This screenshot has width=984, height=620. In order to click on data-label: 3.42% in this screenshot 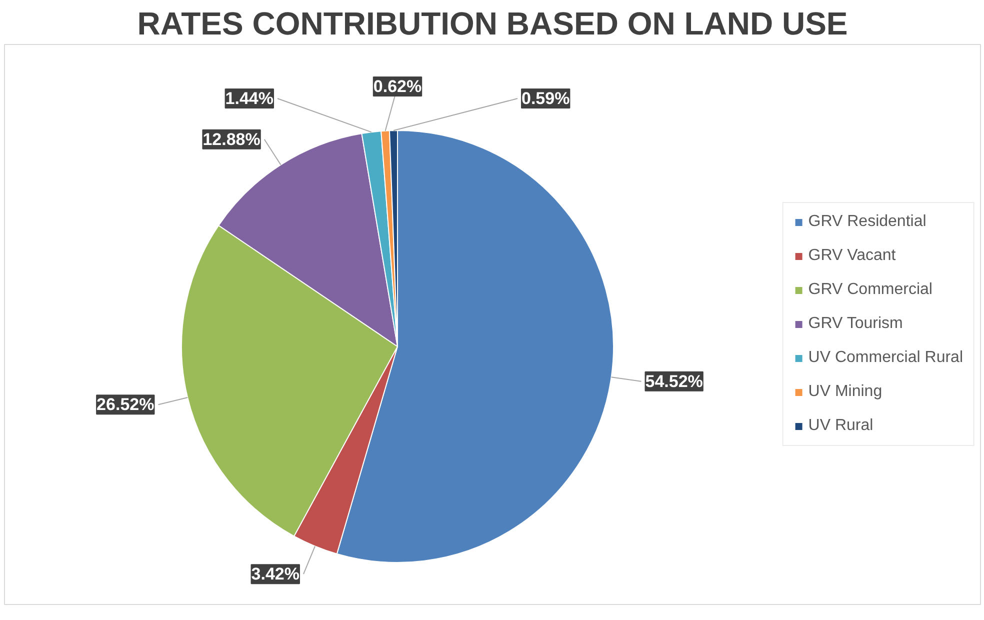, I will do `click(275, 574)`.